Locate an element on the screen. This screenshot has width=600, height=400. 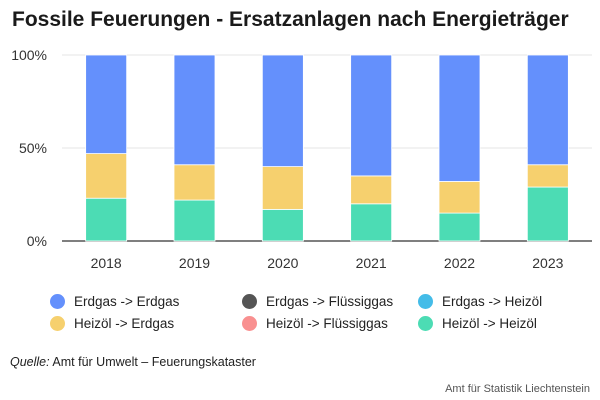
x-tick-label: 2022 is located at coordinates (459, 263).